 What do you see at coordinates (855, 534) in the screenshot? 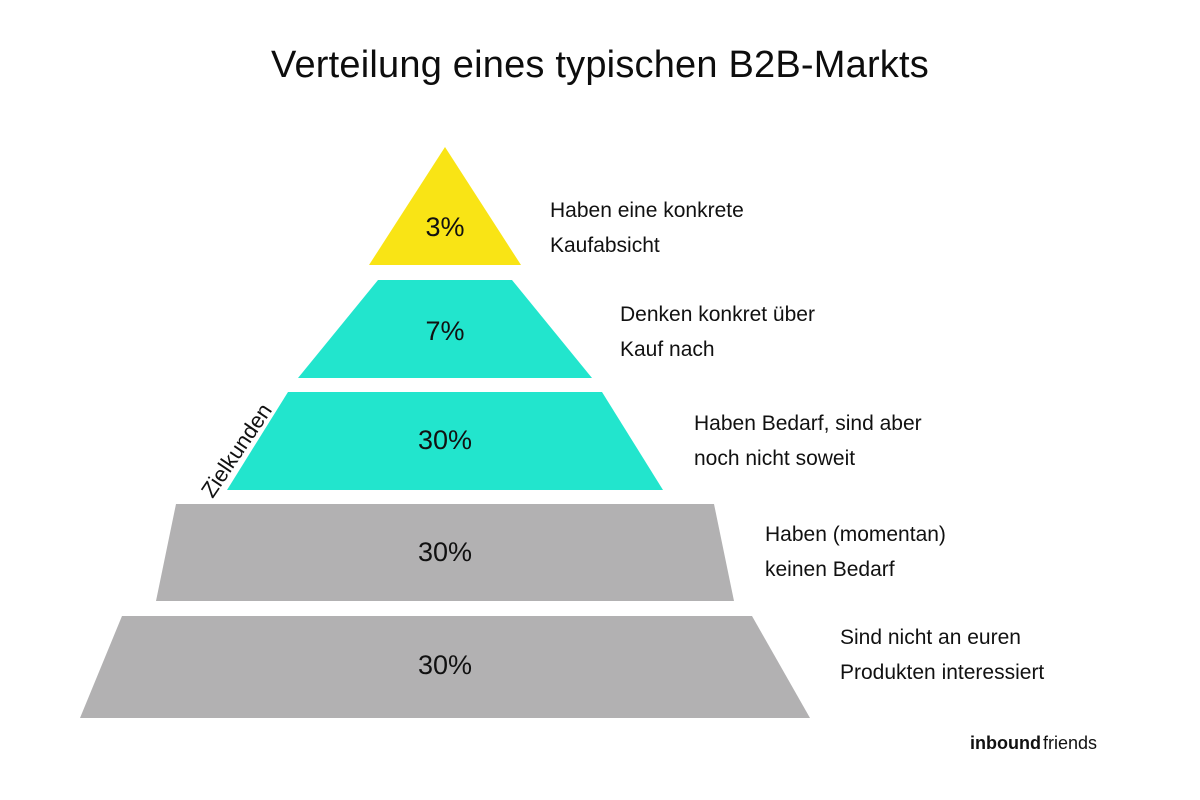
I see `level-4-line-1: Haben (momentan)` at bounding box center [855, 534].